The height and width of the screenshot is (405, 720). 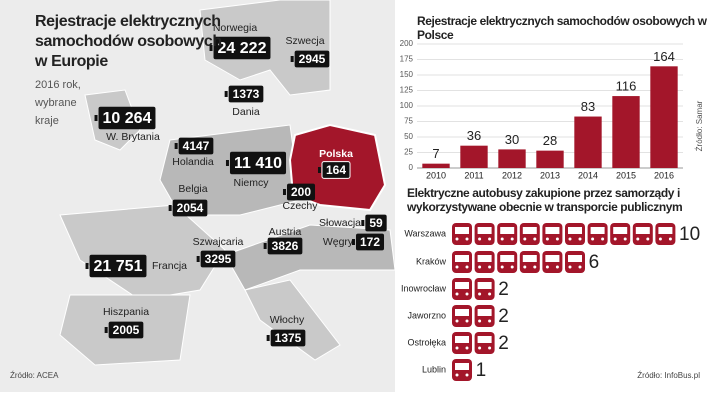 I want to click on row-label: Ostrołęka, so click(x=426, y=342).